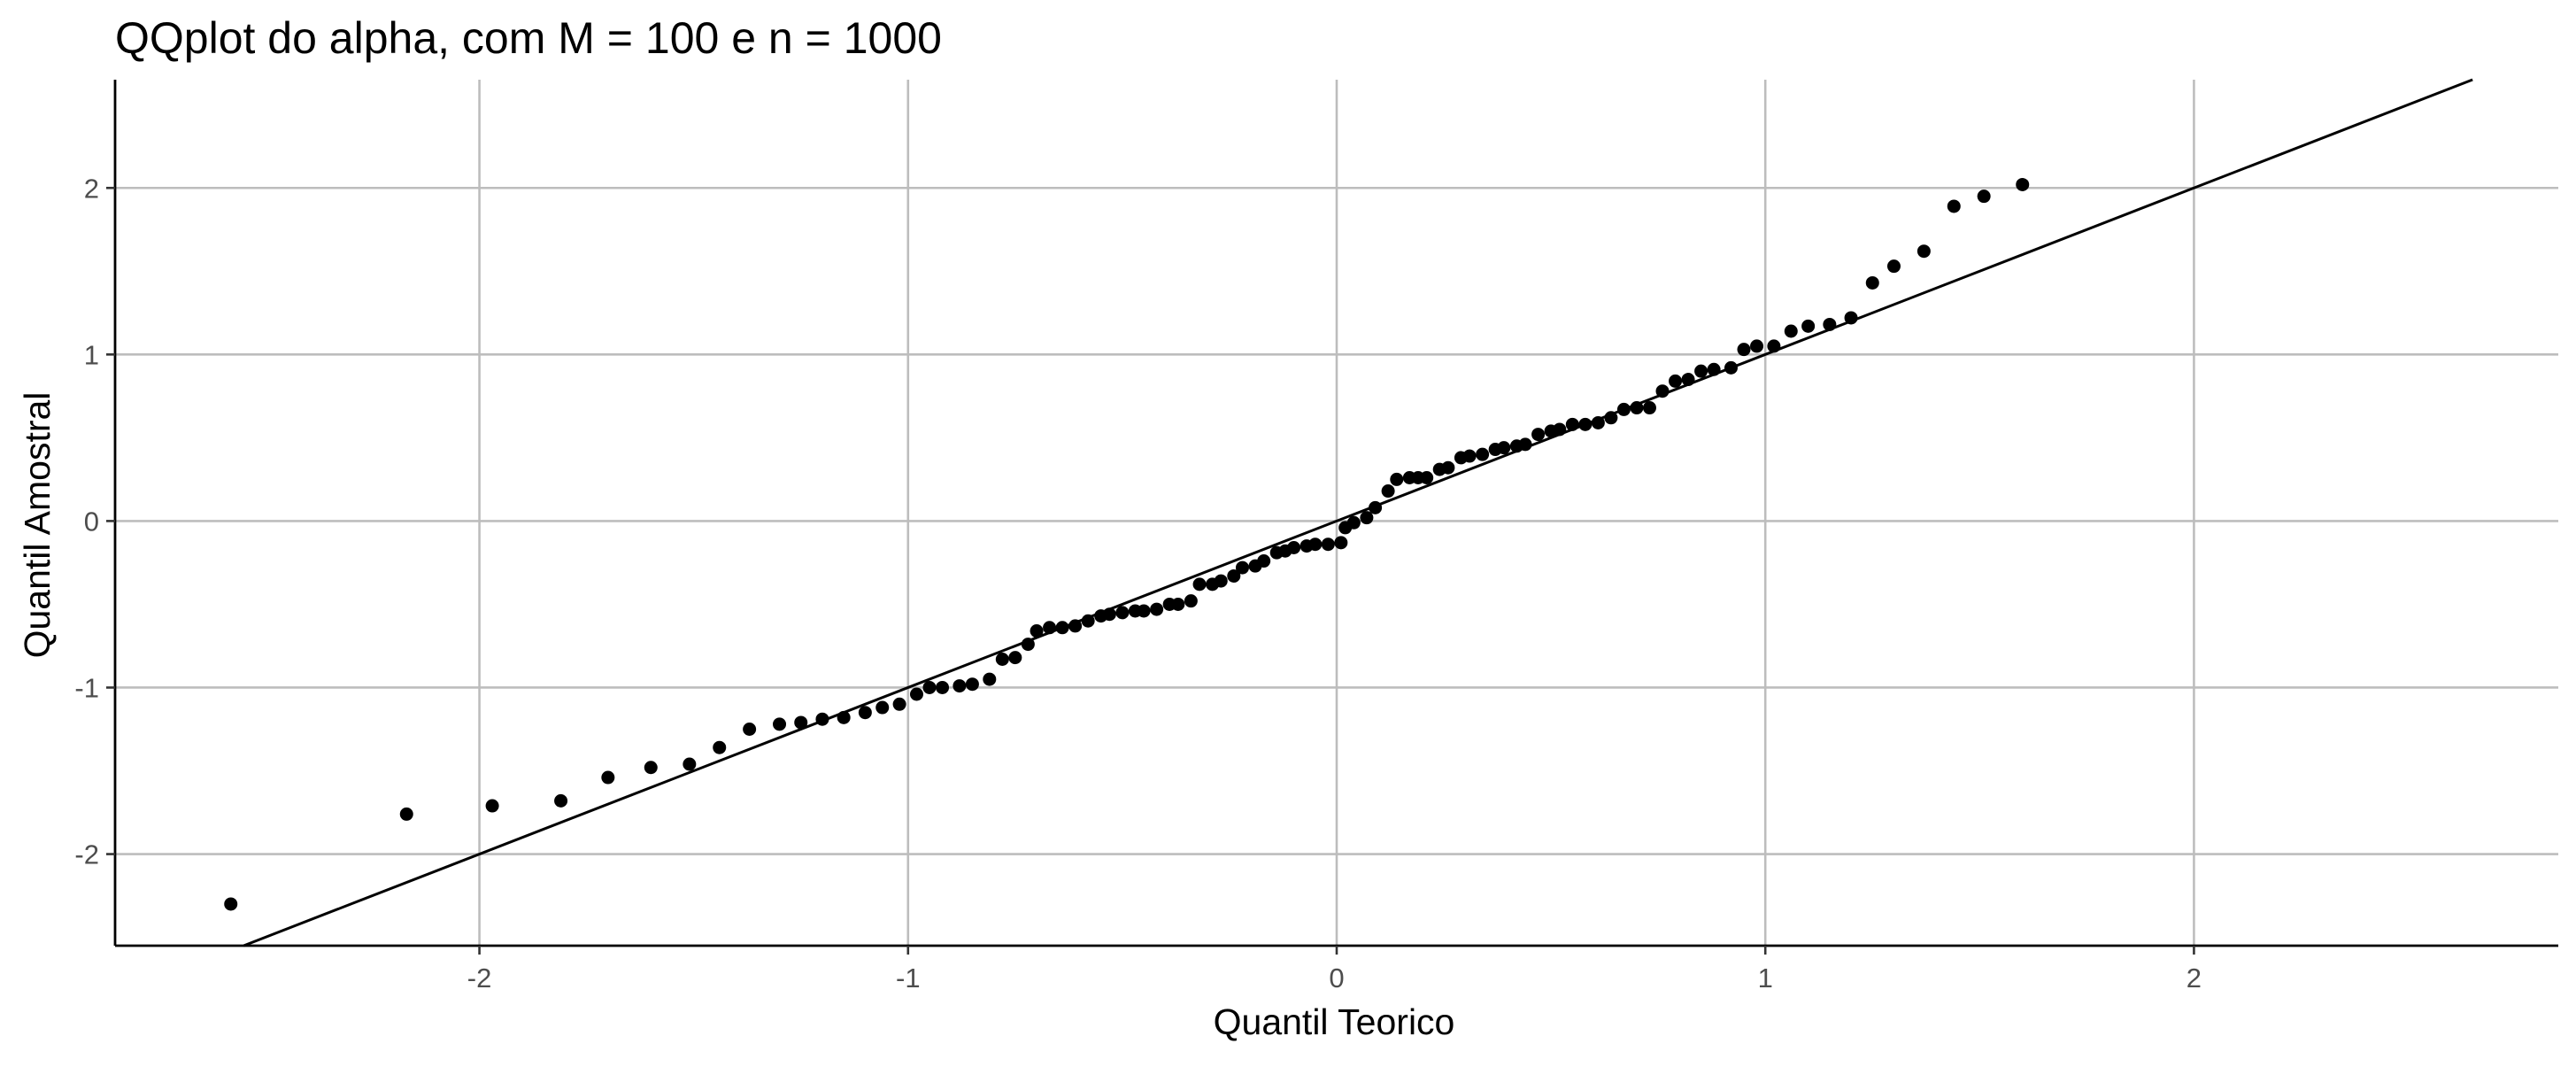 This screenshot has height=1067, width=2576. I want to click on y-tick-label: 1, so click(91, 354).